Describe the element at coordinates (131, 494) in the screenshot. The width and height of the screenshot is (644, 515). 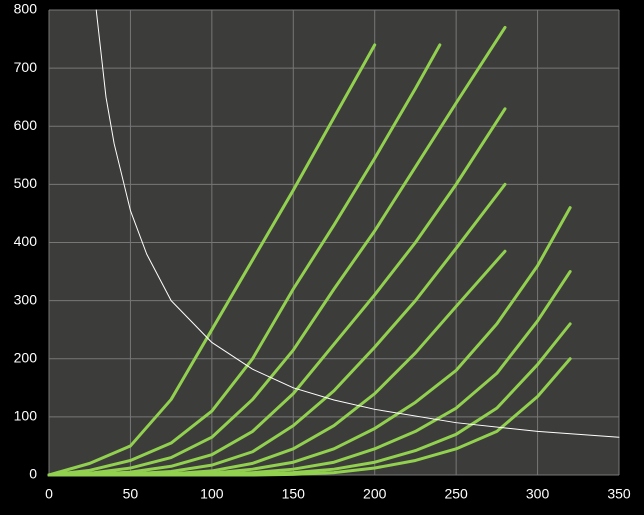
I see `x-tick-label: 50` at that location.